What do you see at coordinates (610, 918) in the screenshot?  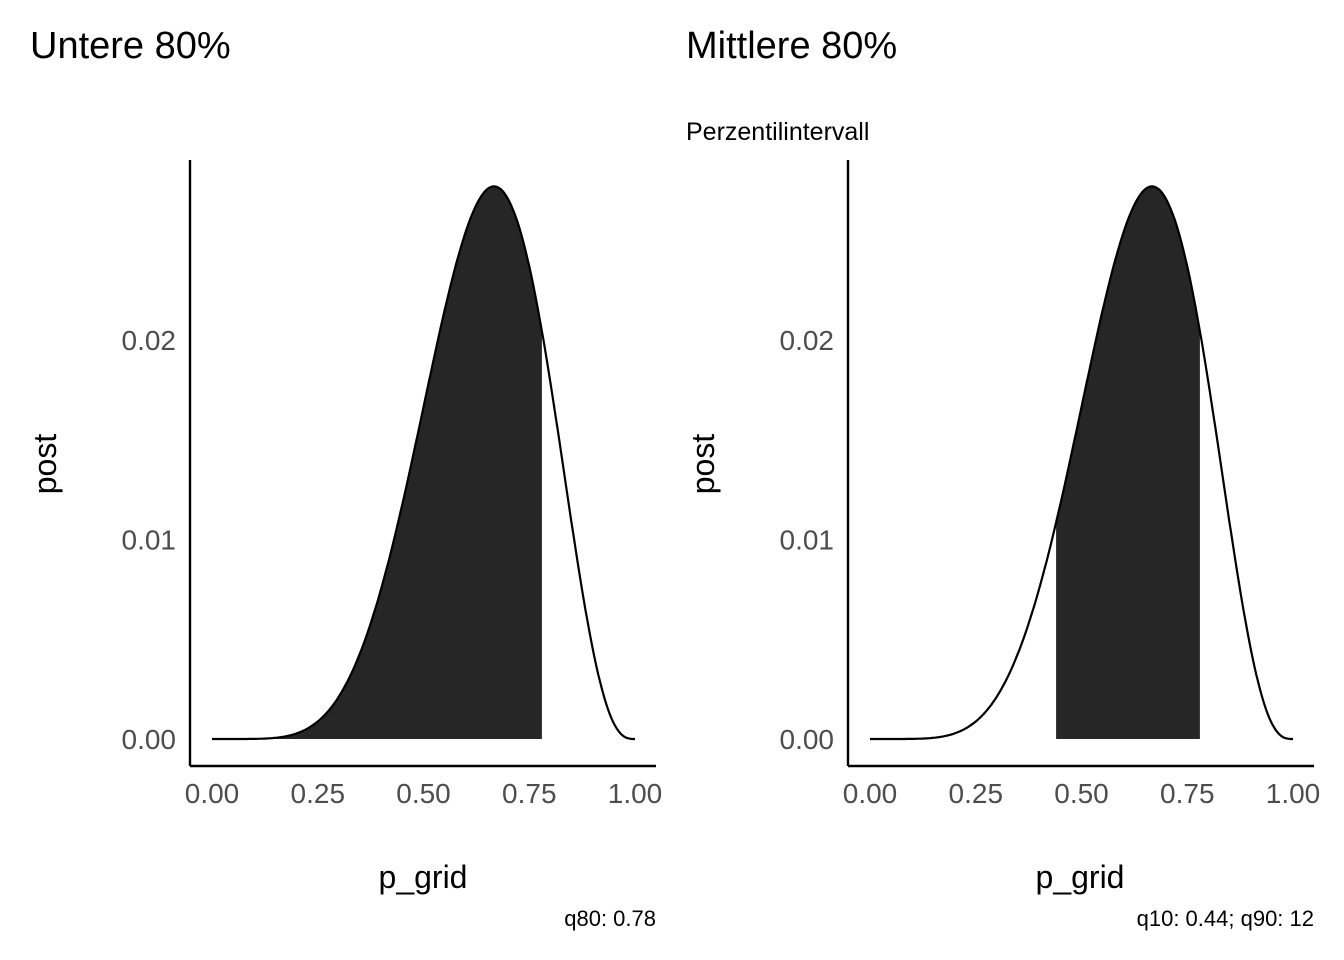 I see `chart-caption: q80: 0.78` at bounding box center [610, 918].